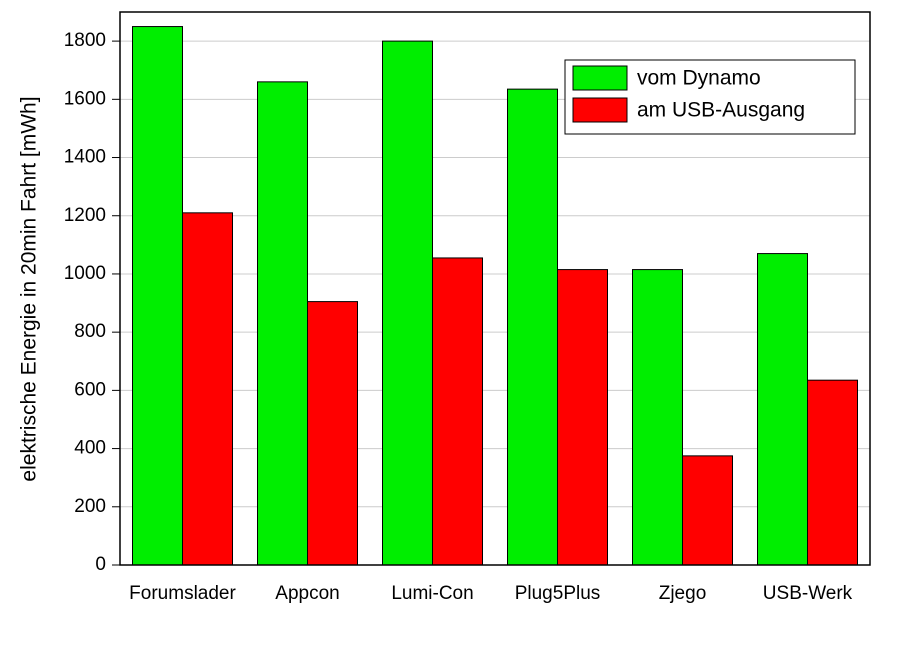 This screenshot has width=900, height=655. What do you see at coordinates (558, 593) in the screenshot?
I see `x-tick-label: Plug5Plus` at bounding box center [558, 593].